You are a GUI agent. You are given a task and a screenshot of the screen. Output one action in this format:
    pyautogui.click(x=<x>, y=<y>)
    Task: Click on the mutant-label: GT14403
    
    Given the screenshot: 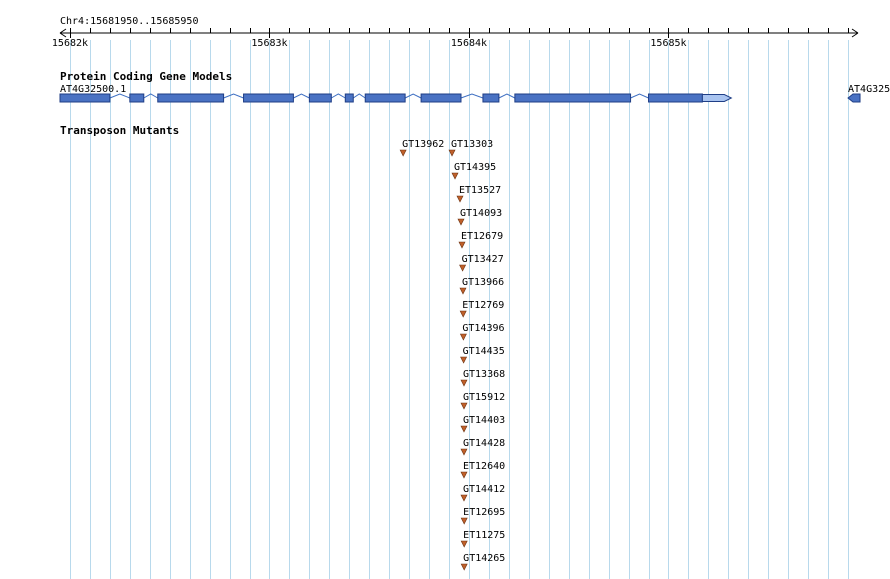 What is the action you would take?
    pyautogui.click(x=484, y=420)
    